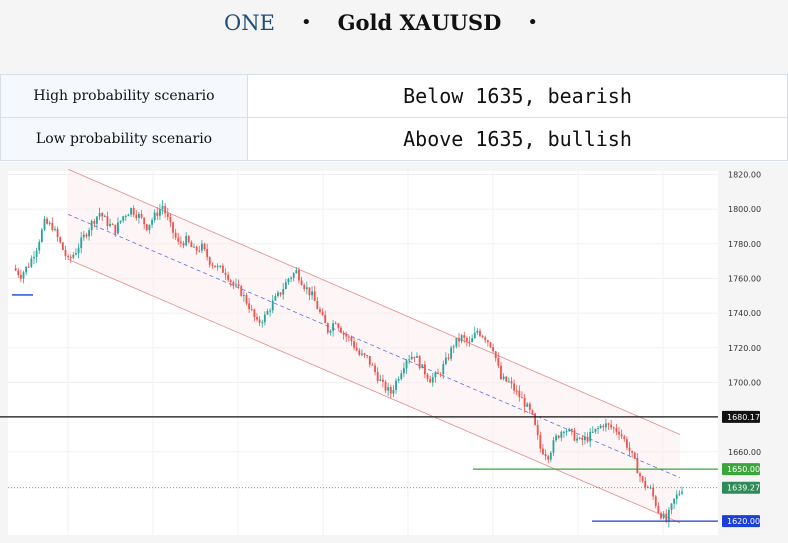  Describe the element at coordinates (744, 452) in the screenshot. I see `y-tick-label: 1660.00` at that location.